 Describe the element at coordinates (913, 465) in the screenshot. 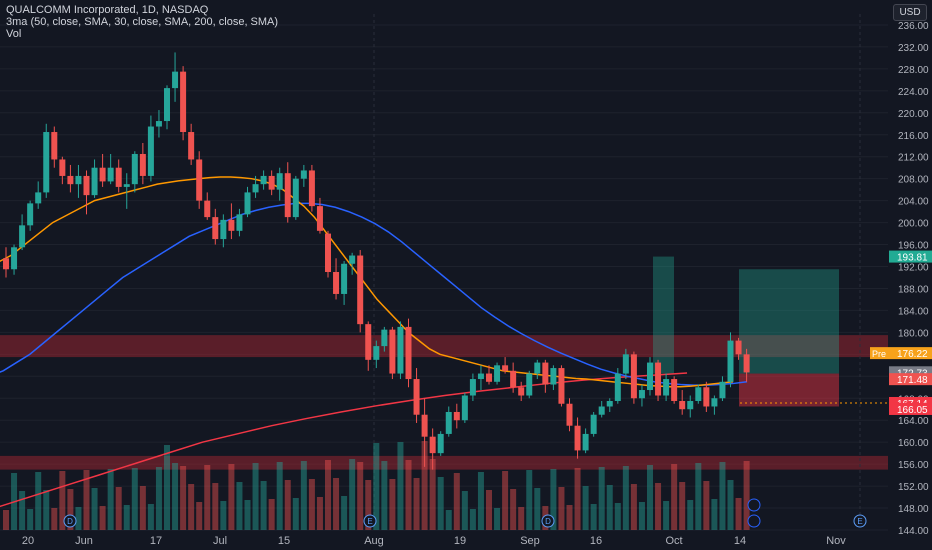

I see `price-tick-label: 156.00` at that location.